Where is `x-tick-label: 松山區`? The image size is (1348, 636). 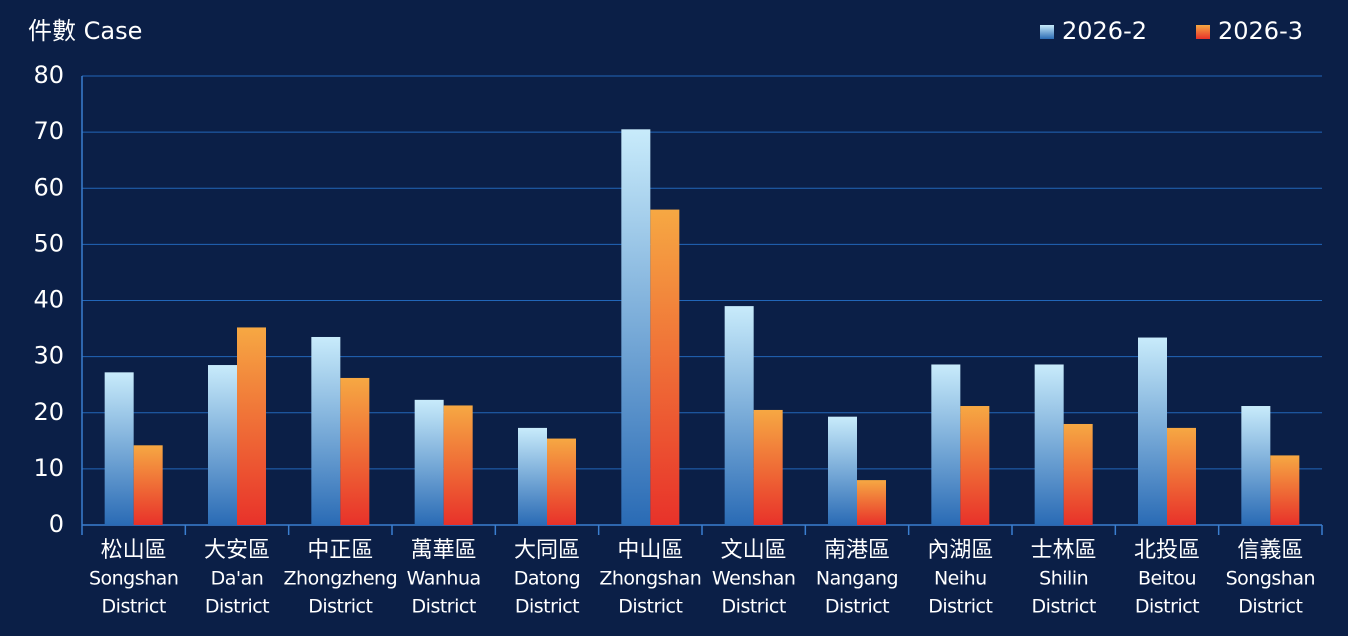
x-tick-label: 松山區 is located at coordinates (134, 550).